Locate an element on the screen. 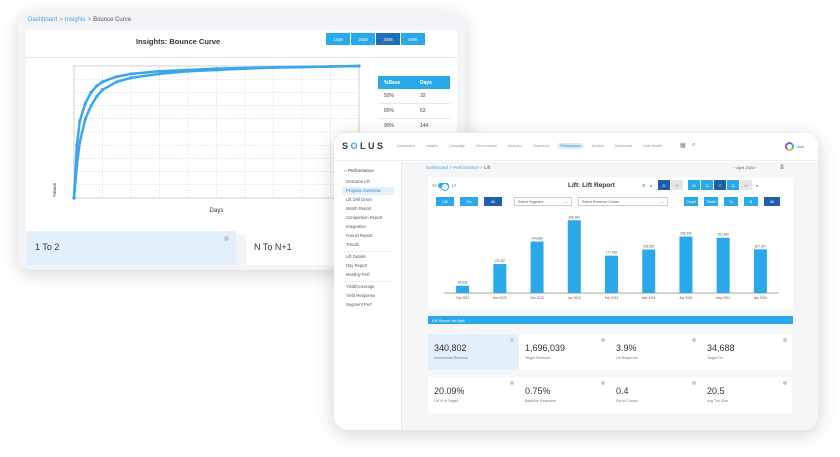 The height and width of the screenshot is (457, 840). data-label: 137,467 is located at coordinates (500, 261).